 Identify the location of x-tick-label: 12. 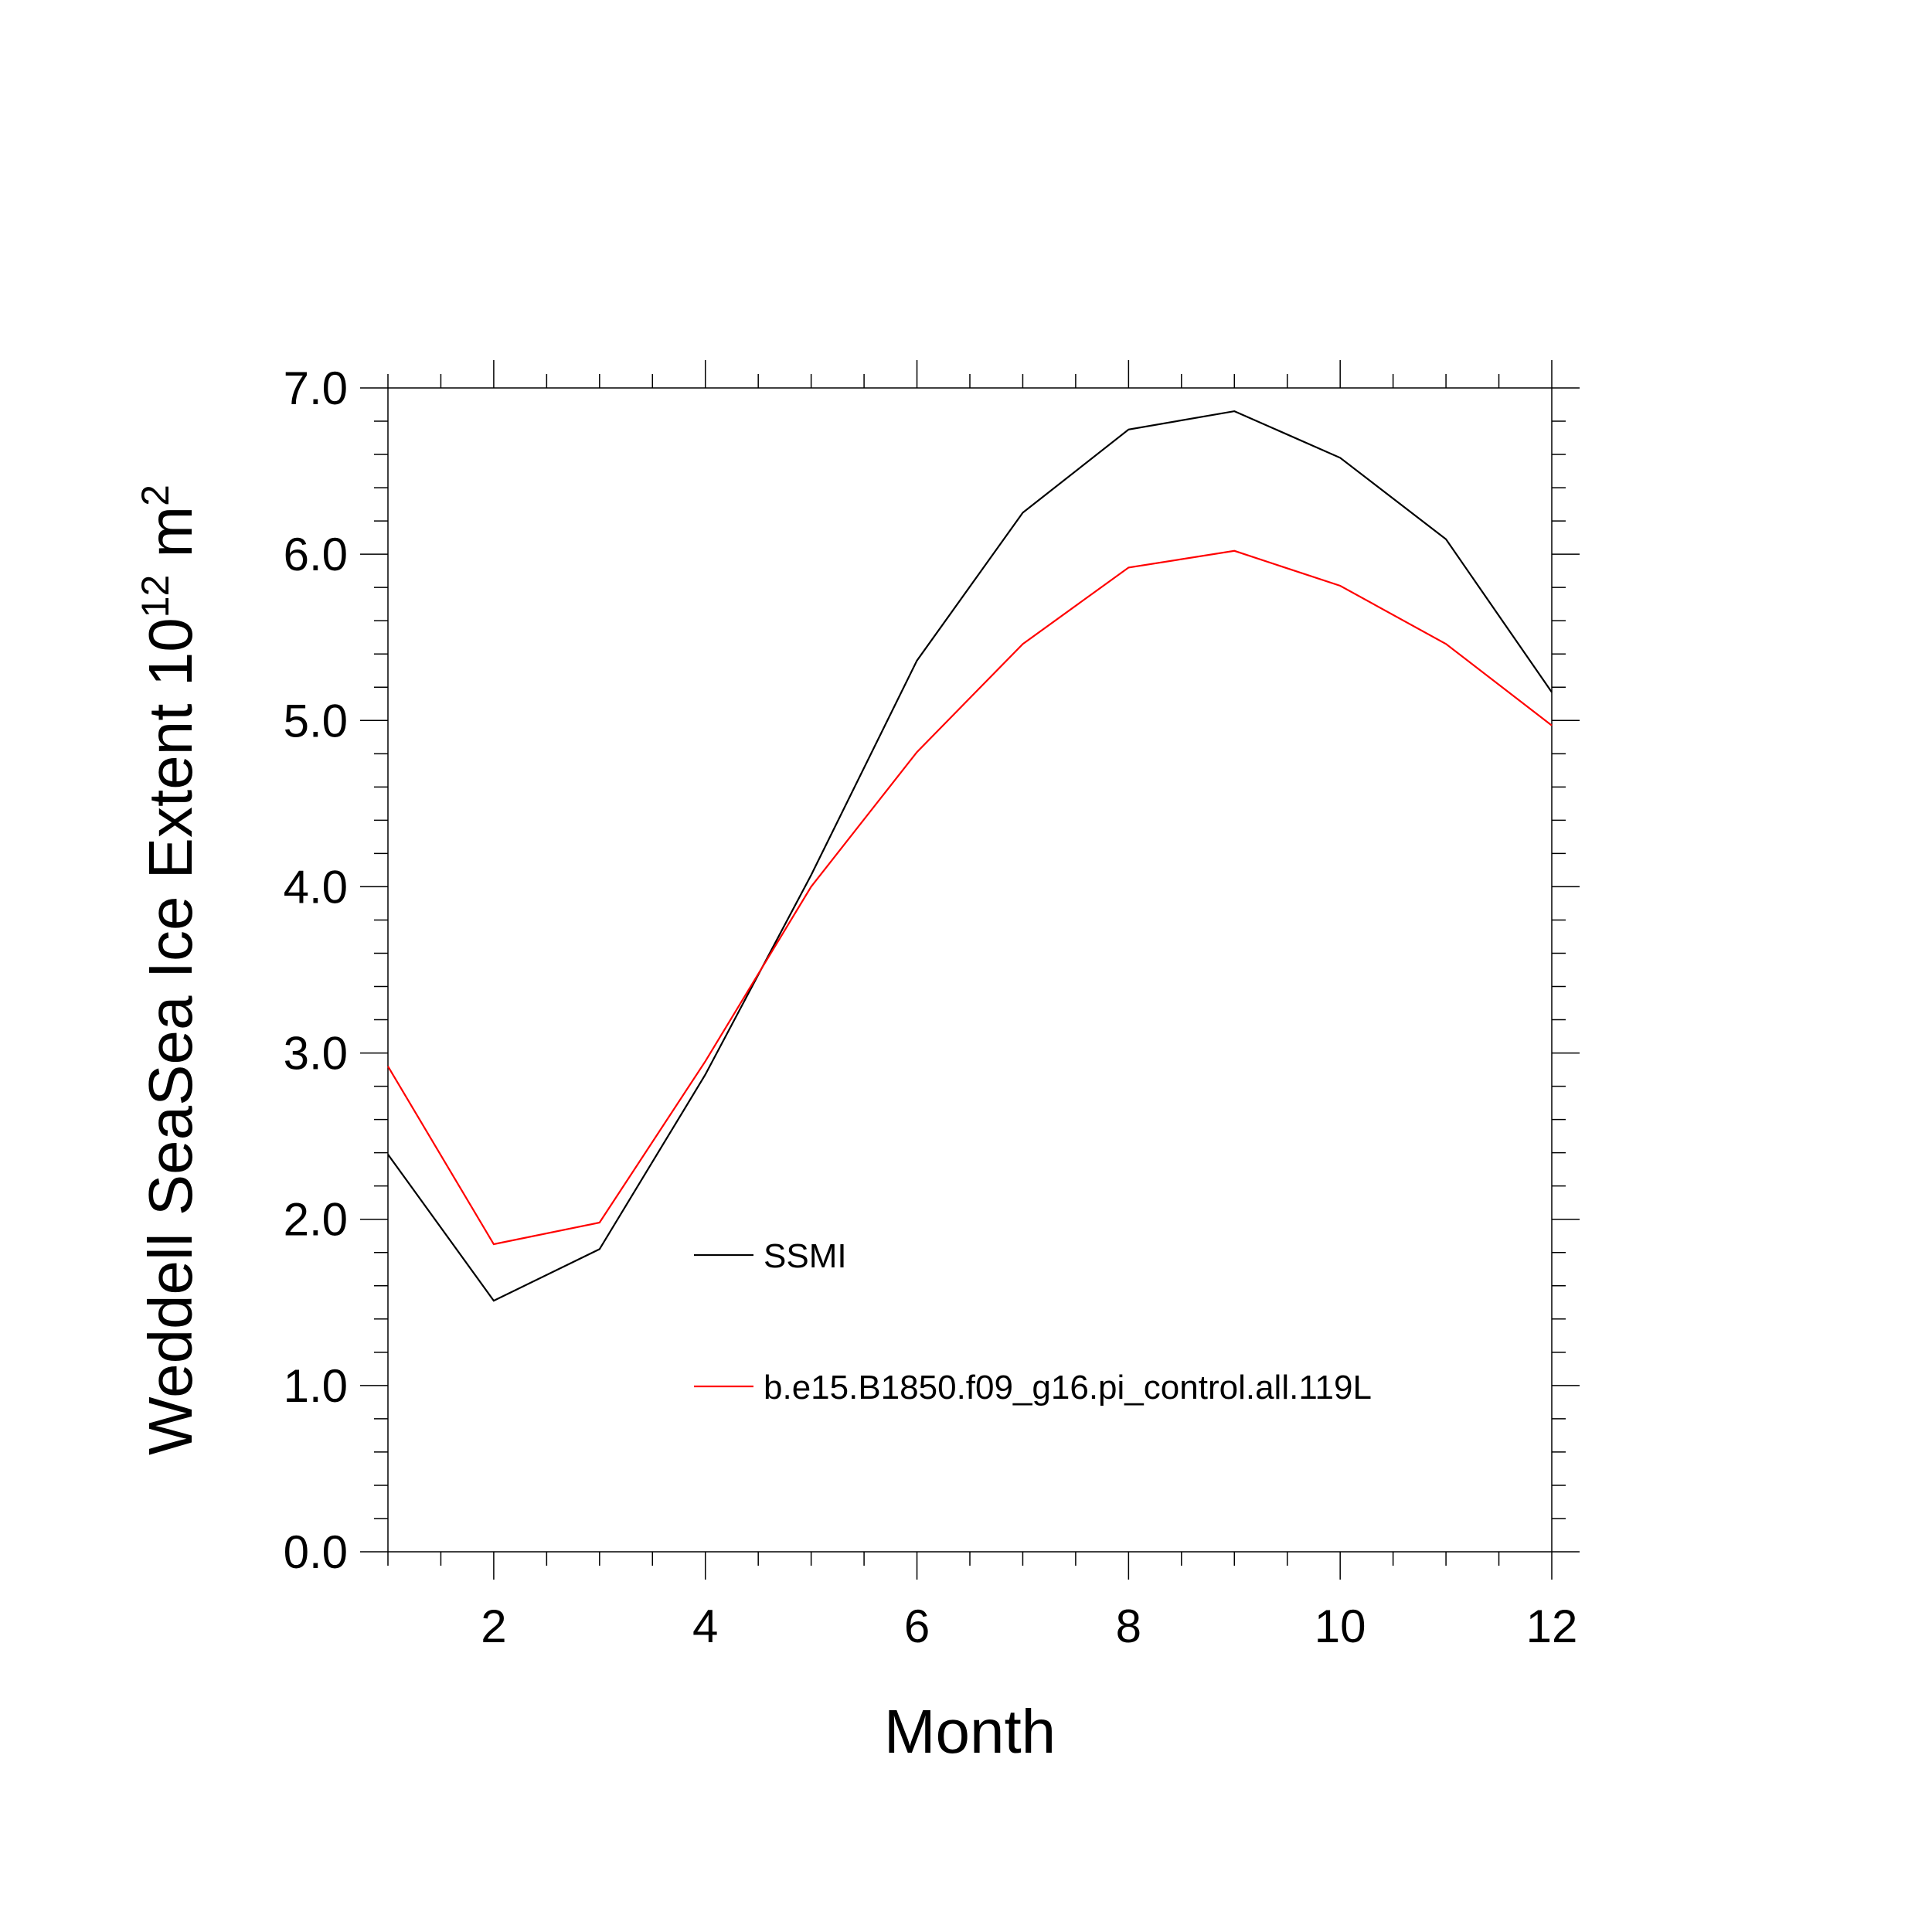
(1552, 1626).